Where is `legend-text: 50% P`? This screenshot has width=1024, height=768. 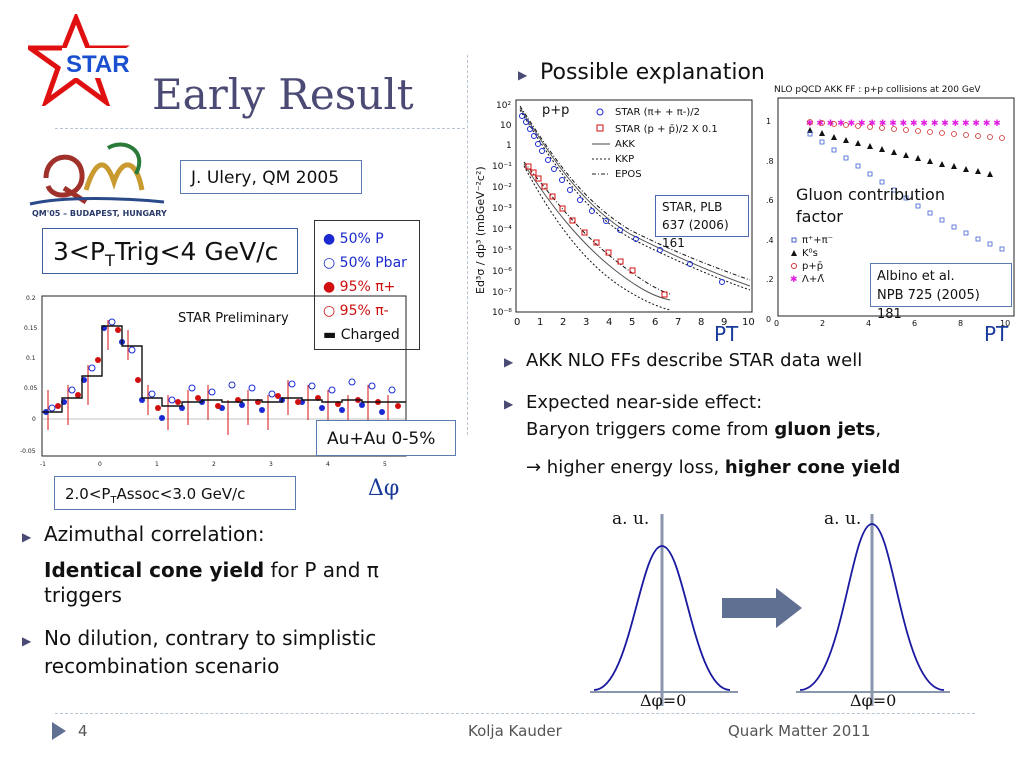
legend-text: 50% P is located at coordinates (361, 239).